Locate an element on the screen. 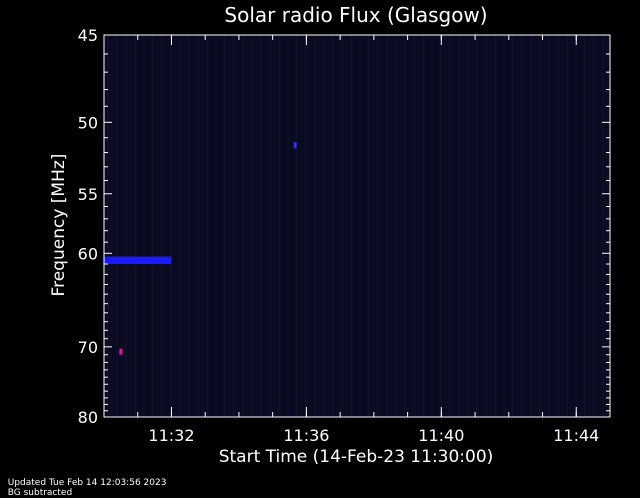  feature-spot-b is located at coordinates (121, 351).